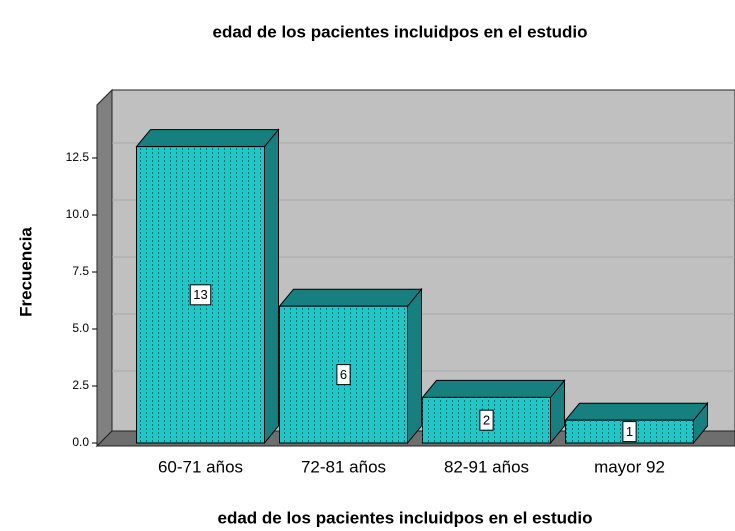  What do you see at coordinates (80, 271) in the screenshot?
I see `y-tick-label: 7.5` at bounding box center [80, 271].